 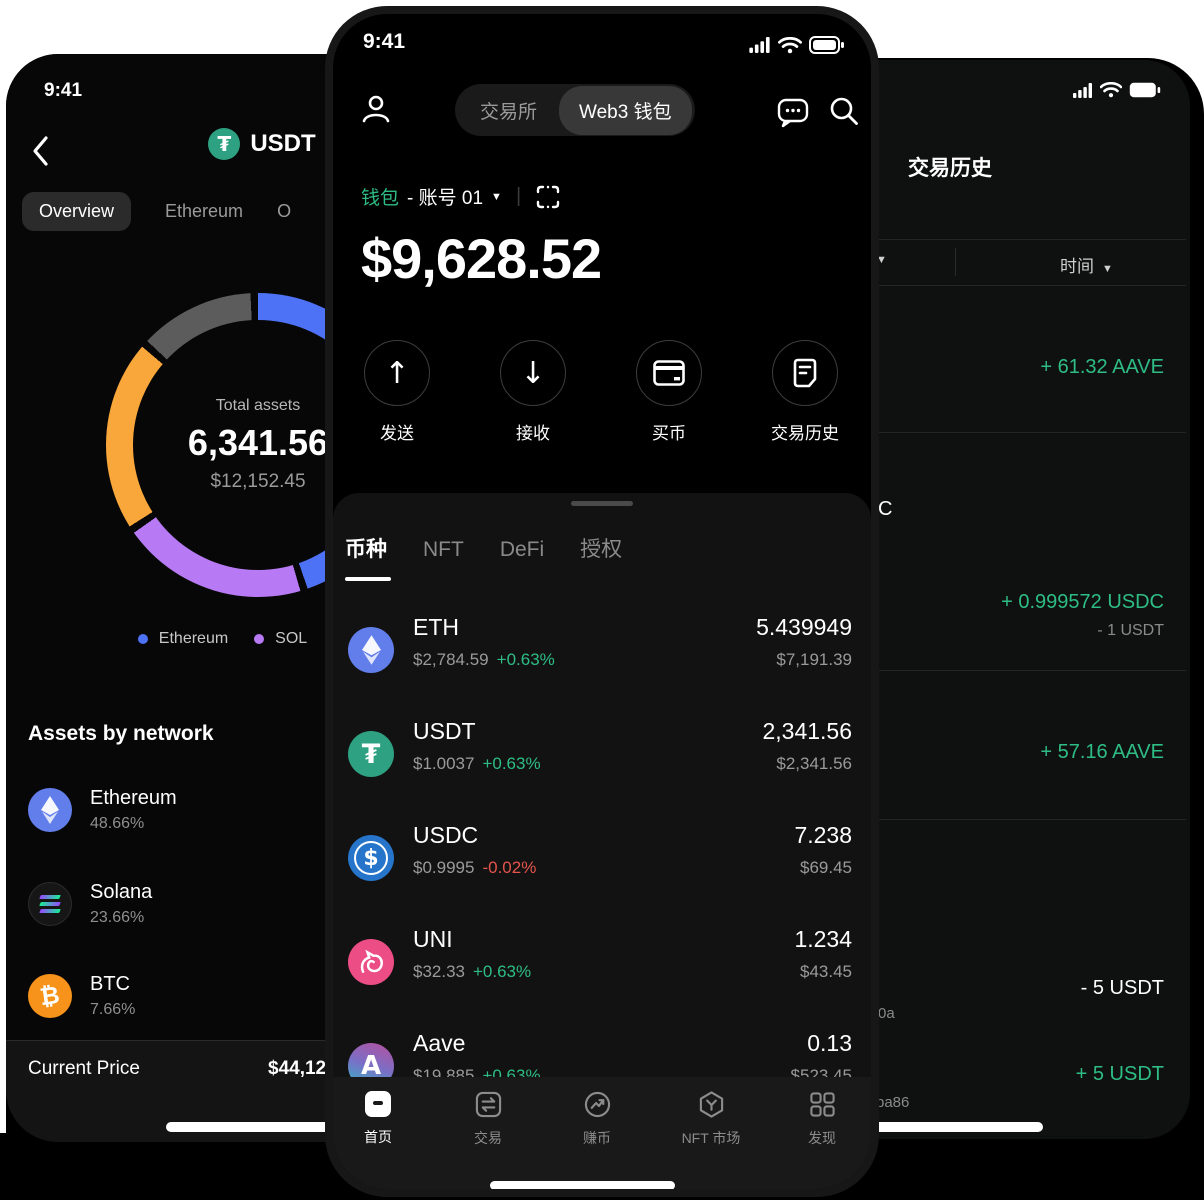 I want to click on account-selector: 钱包 - 账号 01 ▼ |, so click(x=461, y=196).